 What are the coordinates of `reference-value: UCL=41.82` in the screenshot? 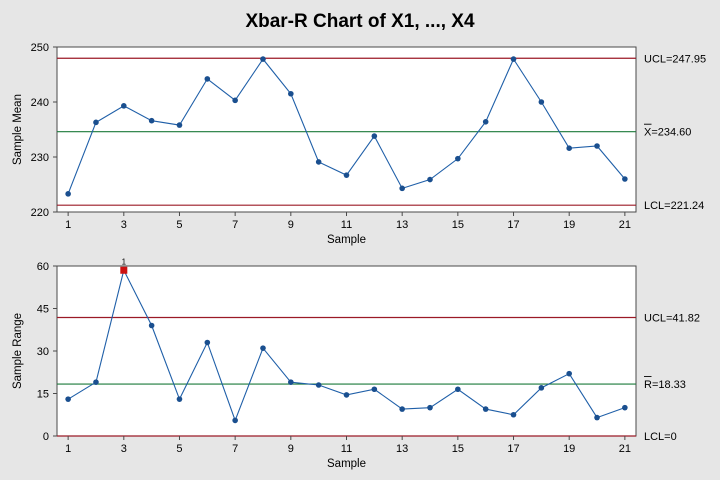 It's located at (672, 319).